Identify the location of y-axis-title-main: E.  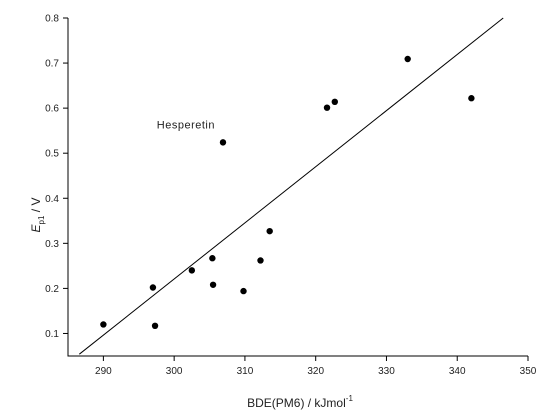
(36, 227).